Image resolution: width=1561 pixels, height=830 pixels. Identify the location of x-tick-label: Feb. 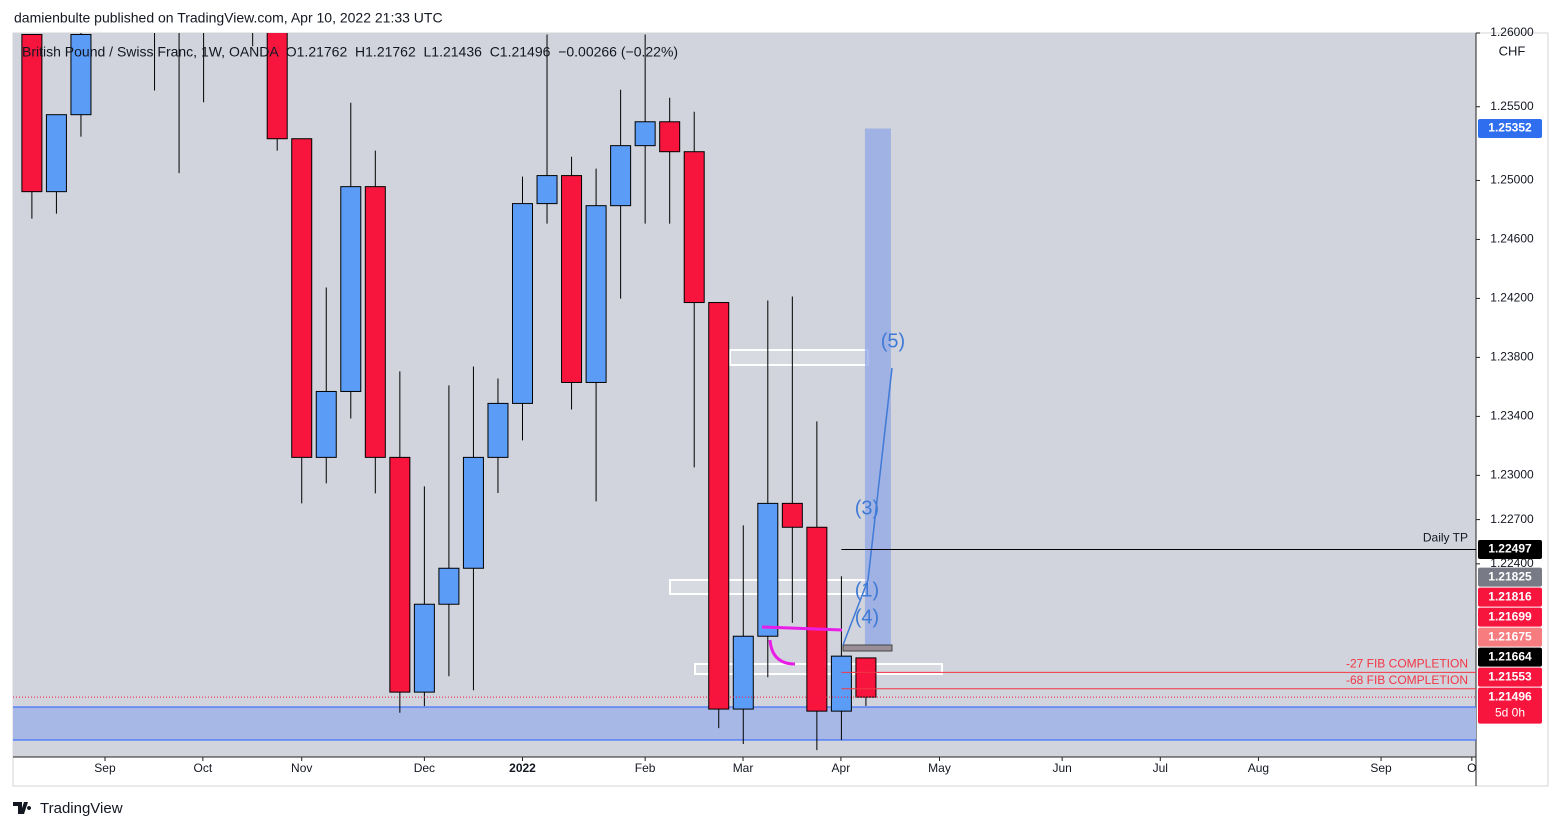
(645, 768).